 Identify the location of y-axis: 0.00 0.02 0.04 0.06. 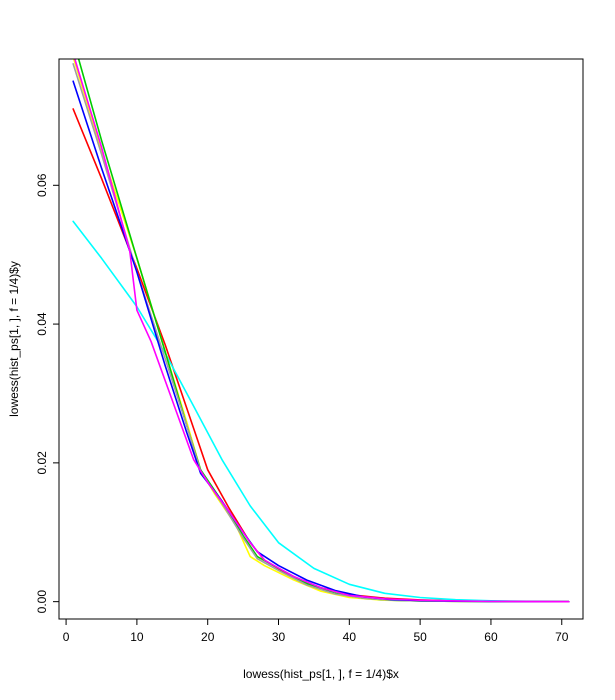
(47, 393).